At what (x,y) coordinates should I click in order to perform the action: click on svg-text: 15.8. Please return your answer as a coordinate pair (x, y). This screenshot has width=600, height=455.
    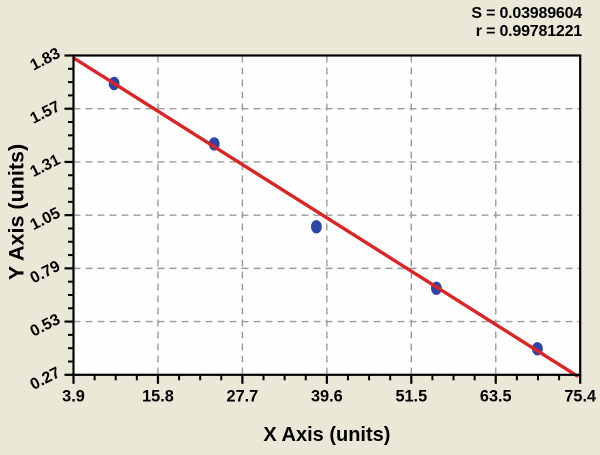
    Looking at the image, I should click on (158, 397).